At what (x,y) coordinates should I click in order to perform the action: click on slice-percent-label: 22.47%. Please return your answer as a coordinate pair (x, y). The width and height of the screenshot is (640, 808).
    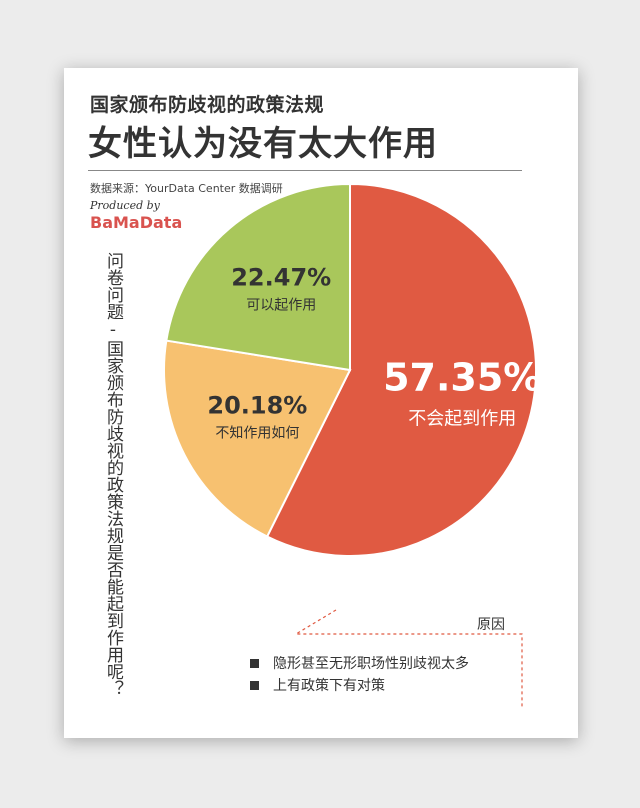
    Looking at the image, I should click on (281, 277).